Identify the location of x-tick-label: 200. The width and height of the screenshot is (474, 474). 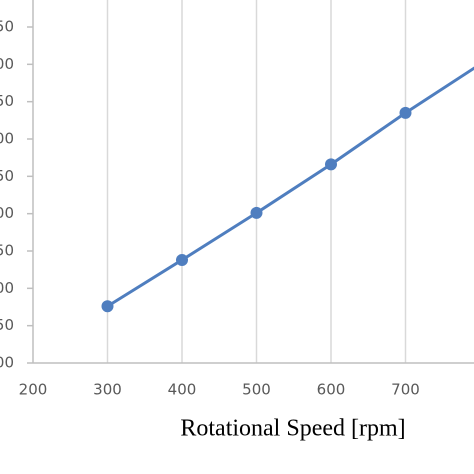
(33, 390).